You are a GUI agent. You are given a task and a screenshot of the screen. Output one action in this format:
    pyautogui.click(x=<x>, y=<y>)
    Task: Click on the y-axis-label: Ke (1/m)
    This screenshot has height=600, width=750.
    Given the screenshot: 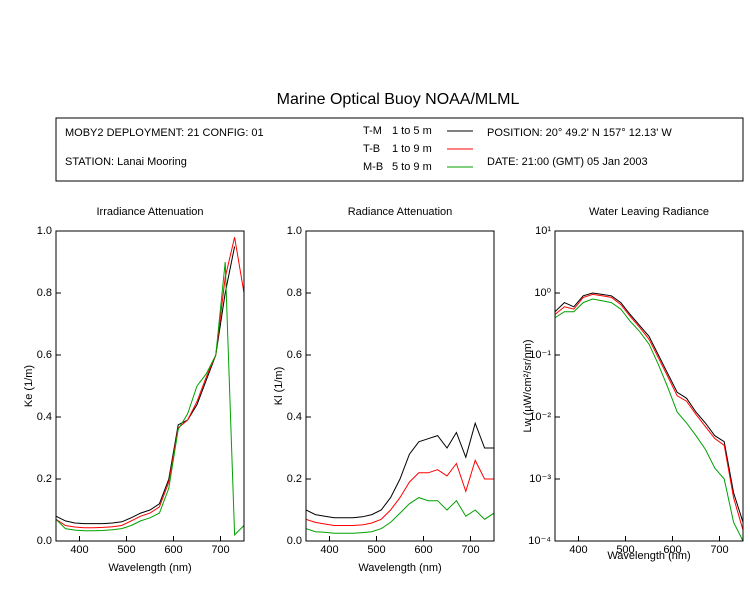 What is the action you would take?
    pyautogui.click(x=29, y=386)
    